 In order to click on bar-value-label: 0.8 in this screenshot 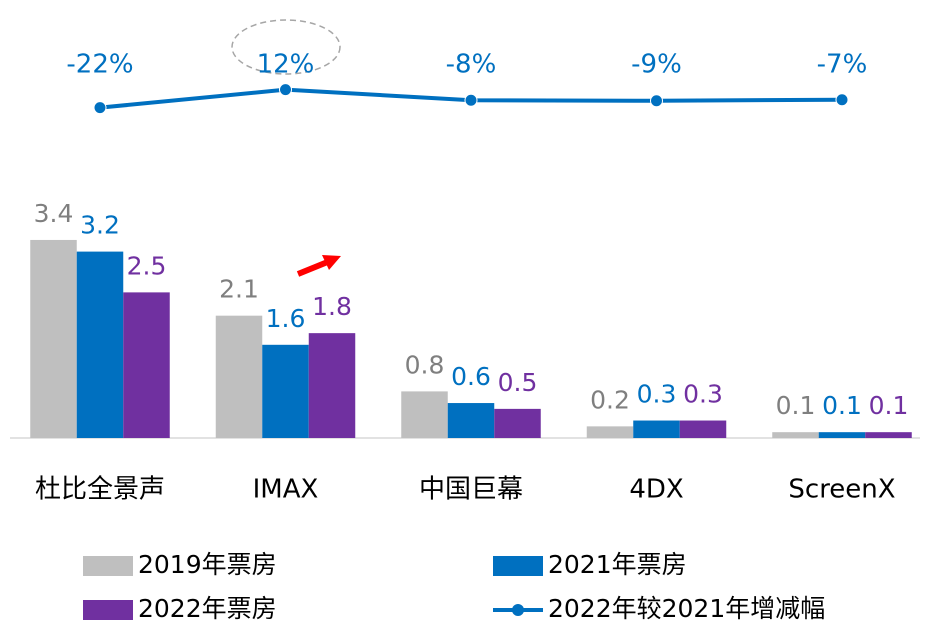, I will do `click(425, 364)`.